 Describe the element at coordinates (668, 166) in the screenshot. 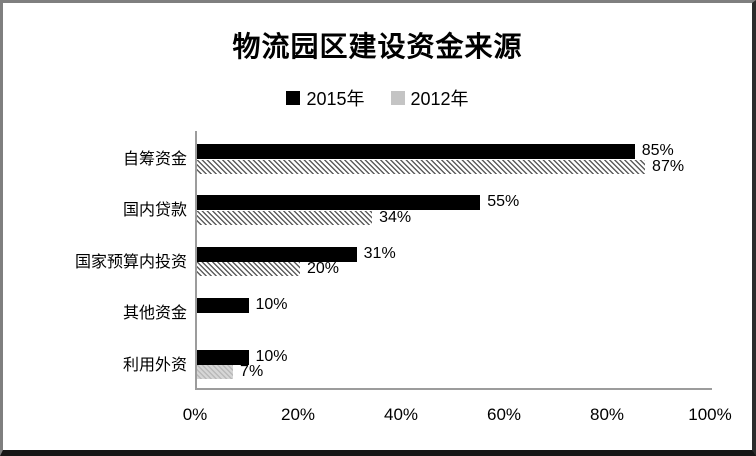

I see `value-label: 87%` at that location.